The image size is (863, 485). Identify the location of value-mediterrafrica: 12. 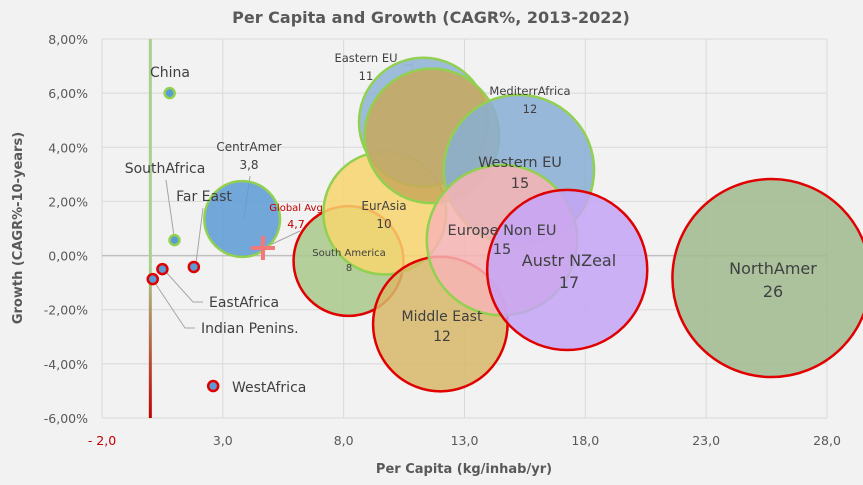
(530, 109).